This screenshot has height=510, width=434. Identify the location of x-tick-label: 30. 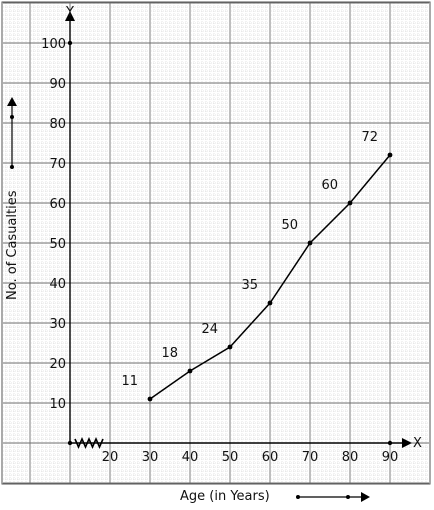
(150, 457).